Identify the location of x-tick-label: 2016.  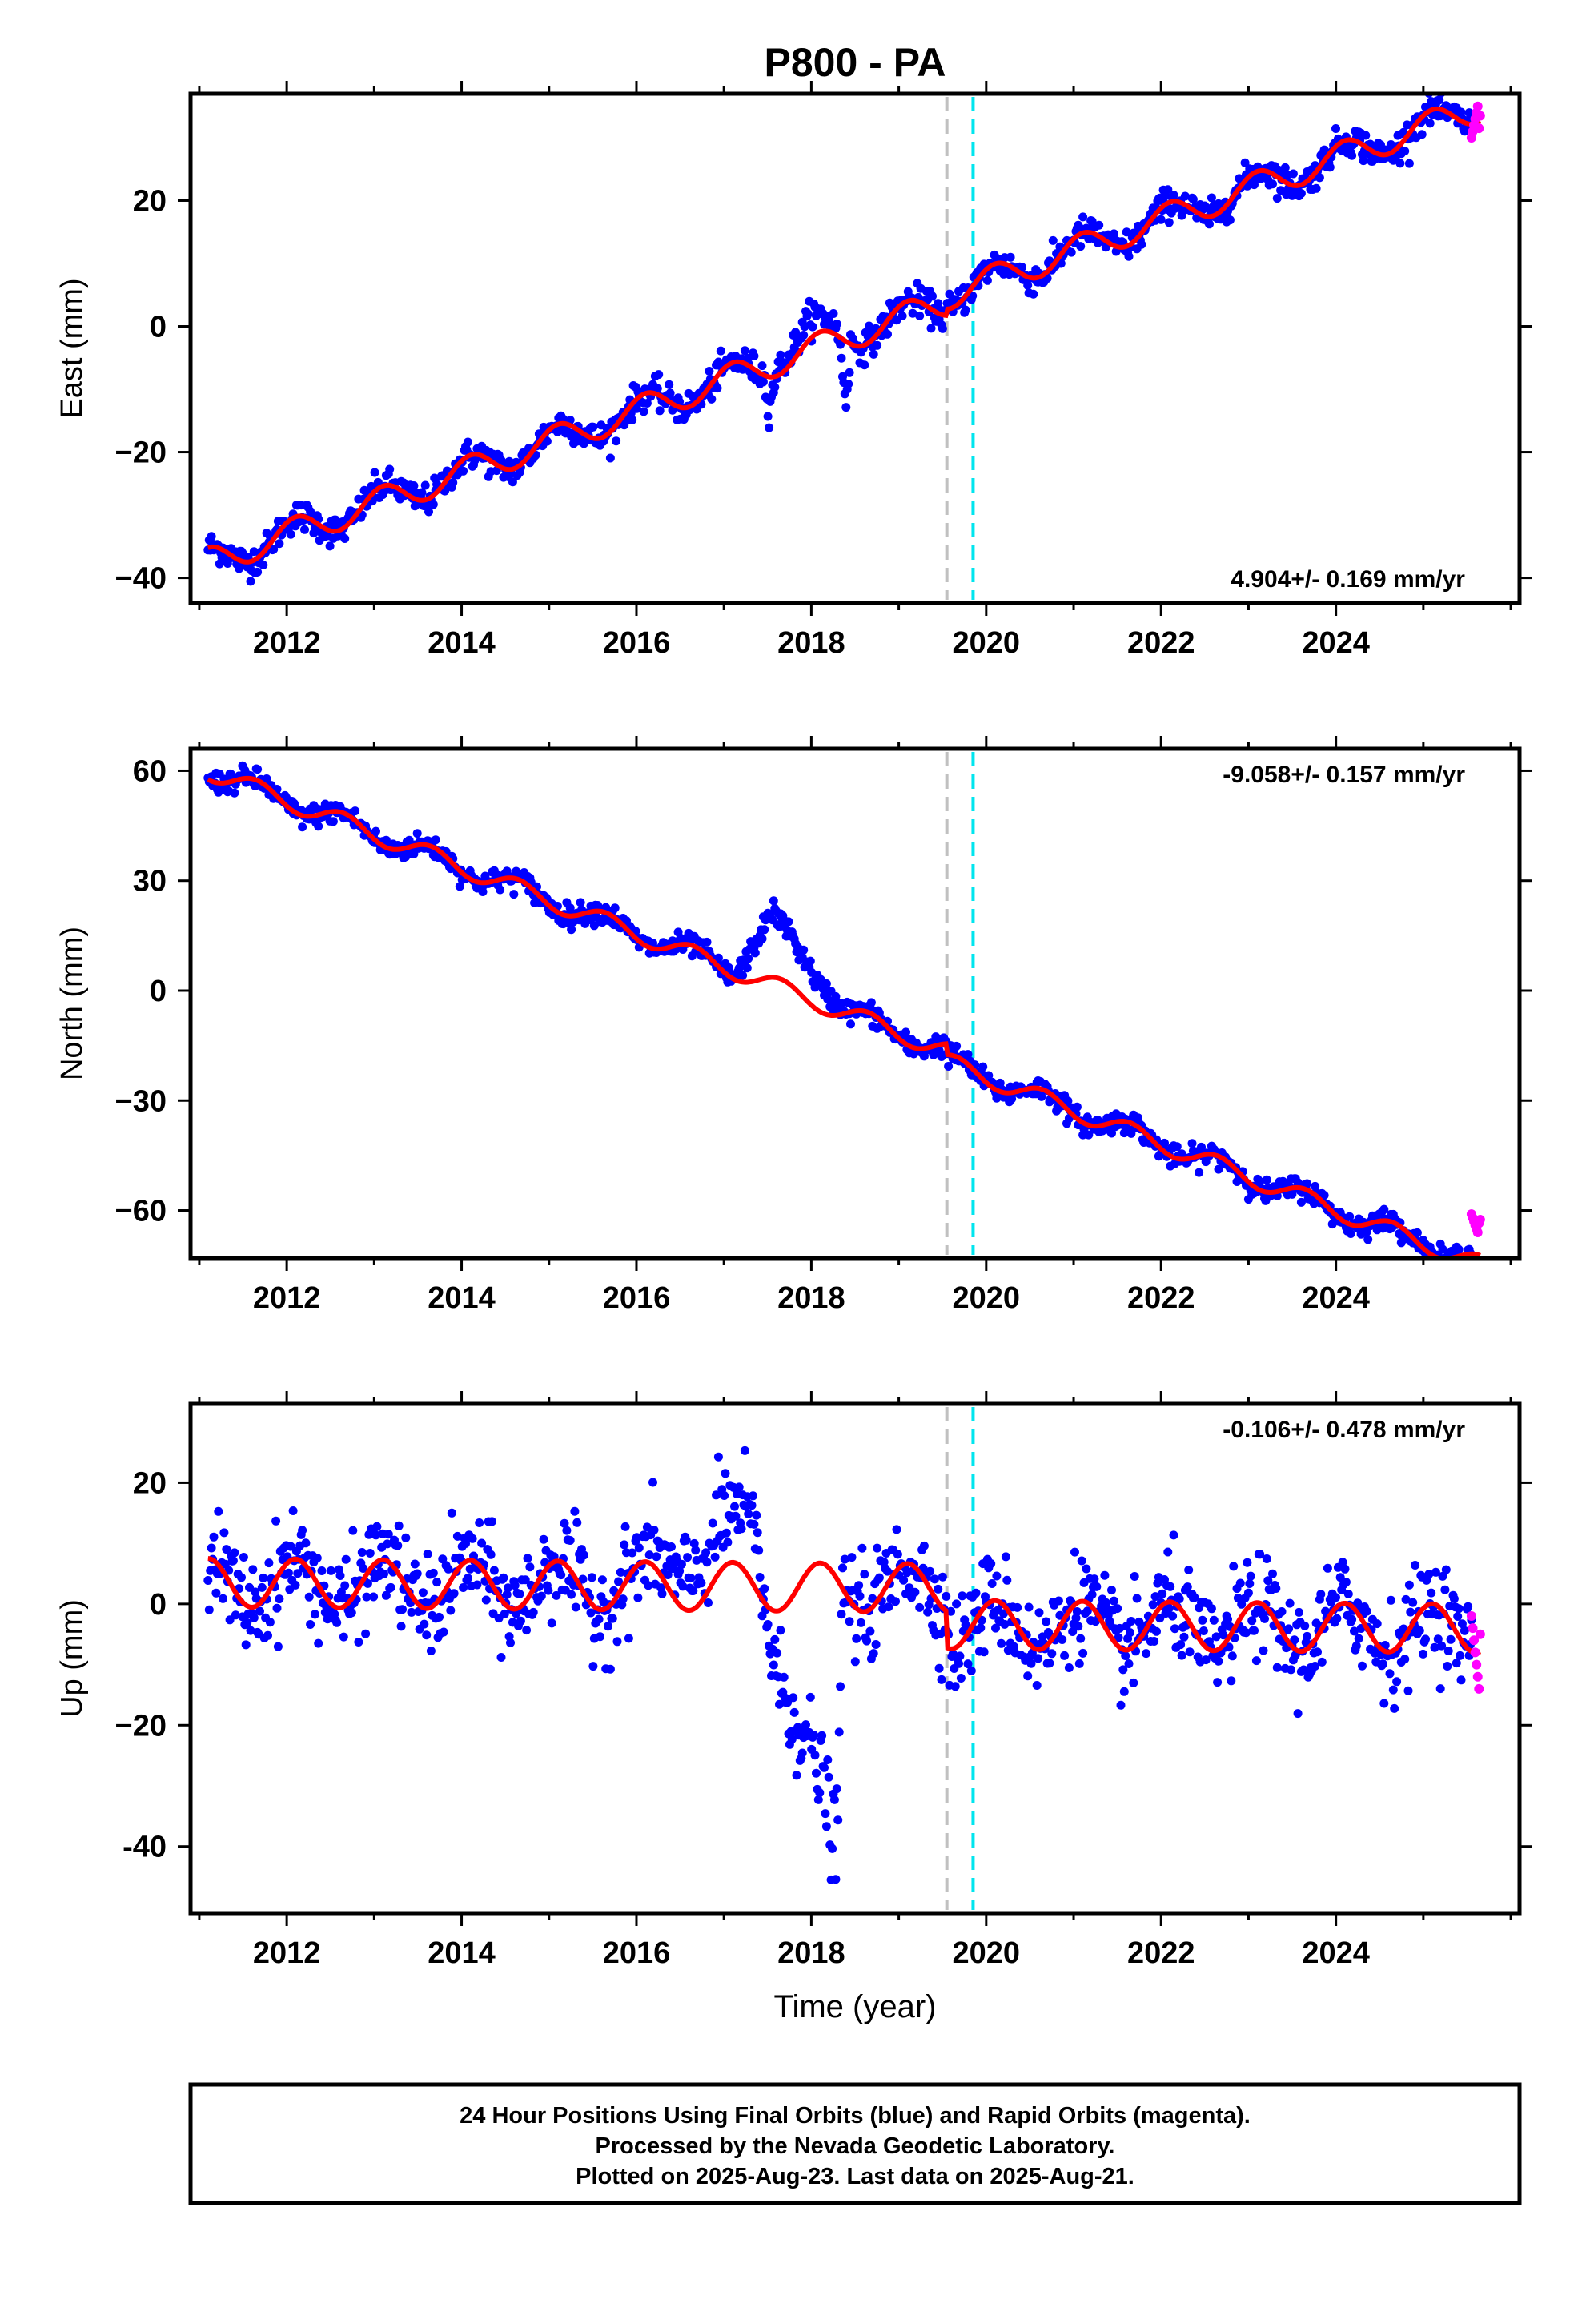
(637, 1298).